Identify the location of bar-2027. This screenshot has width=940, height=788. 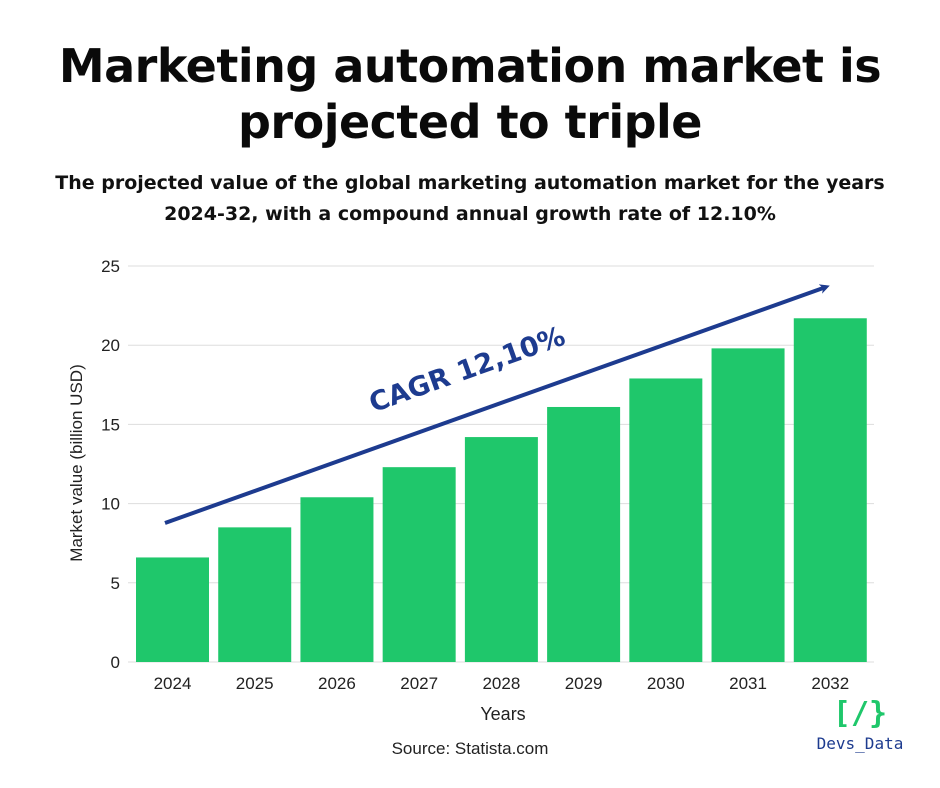
(419, 564).